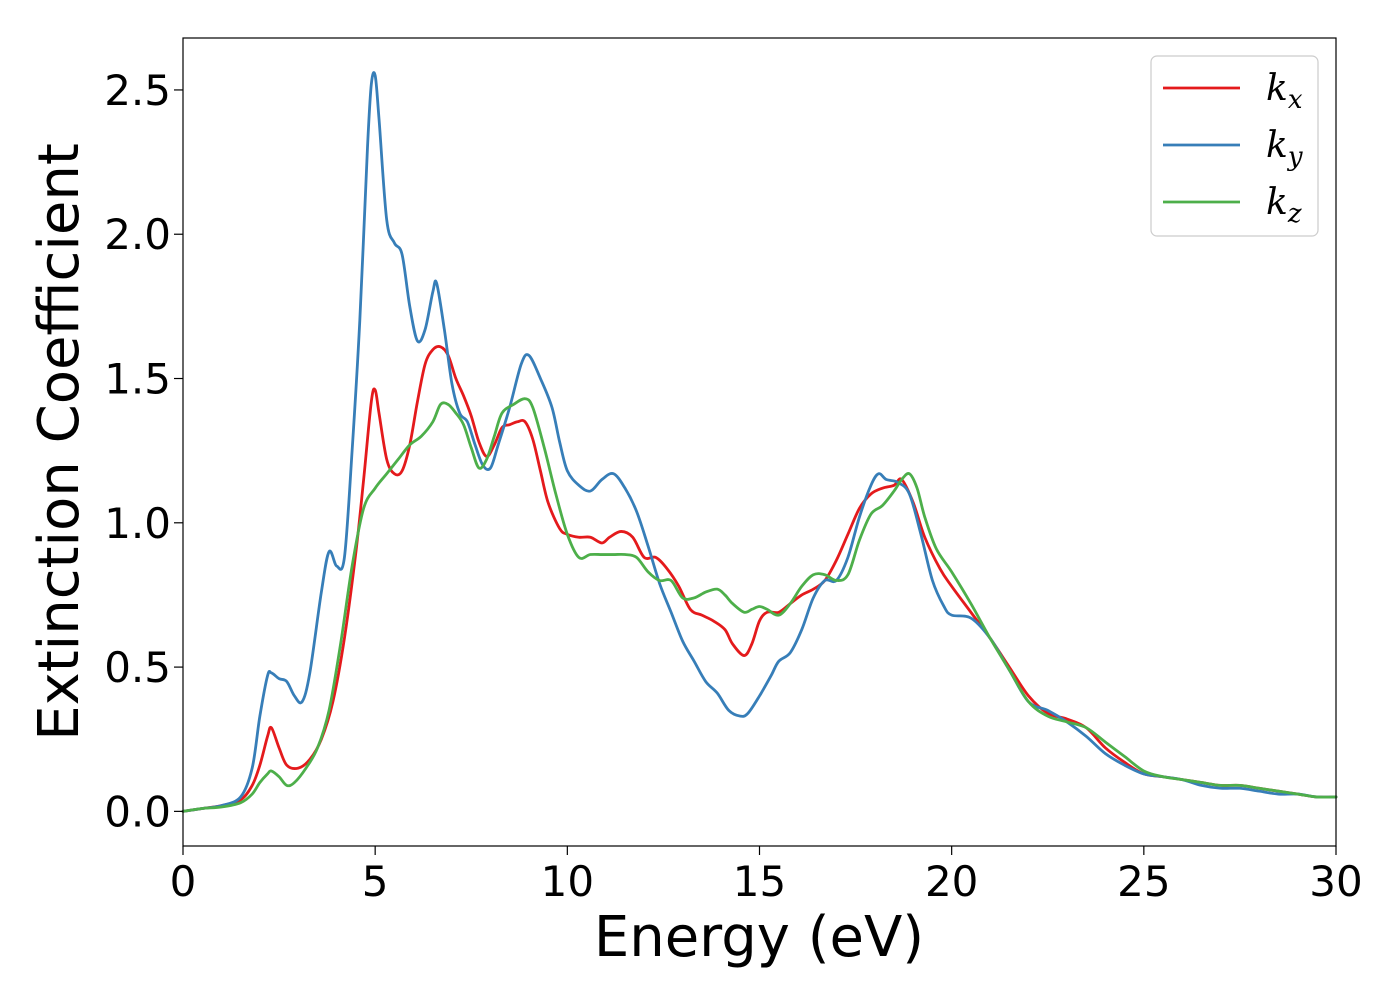 The image size is (1400, 1005). Describe the element at coordinates (759, 937) in the screenshot. I see `x-axis-title: Energy (eV)` at that location.